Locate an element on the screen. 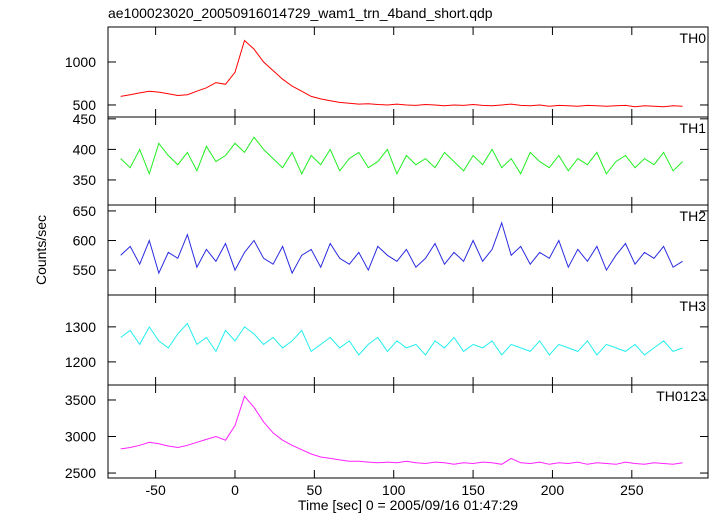 Image resolution: width=717 pixels, height=521 pixels. panel-label: TH3 is located at coordinates (693, 306).